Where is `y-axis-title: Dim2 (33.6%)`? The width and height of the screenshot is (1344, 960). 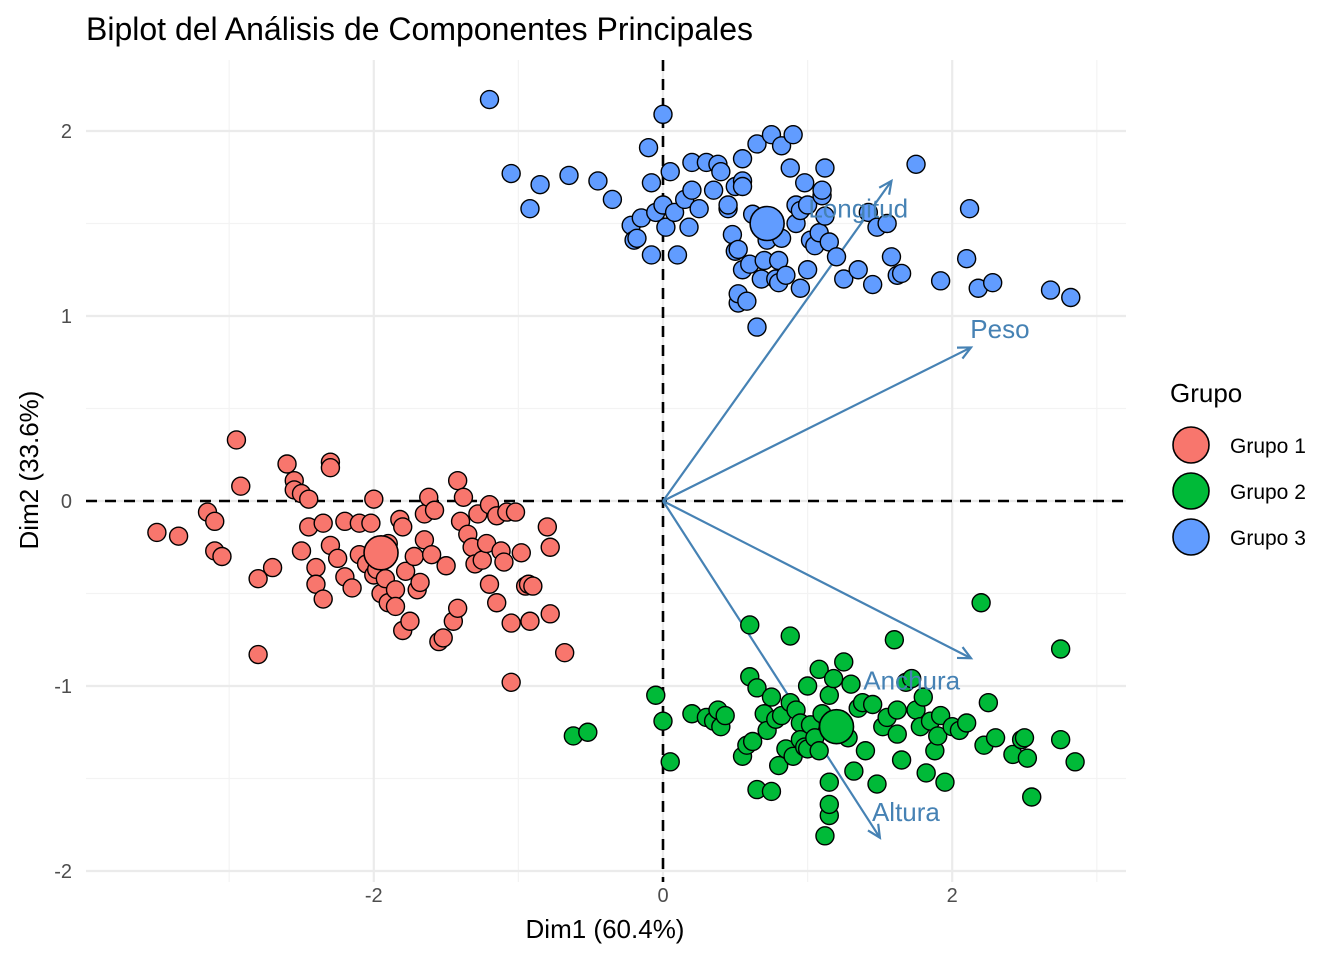
y-axis-title: Dim2 (33.6%) is located at coordinates (29, 470).